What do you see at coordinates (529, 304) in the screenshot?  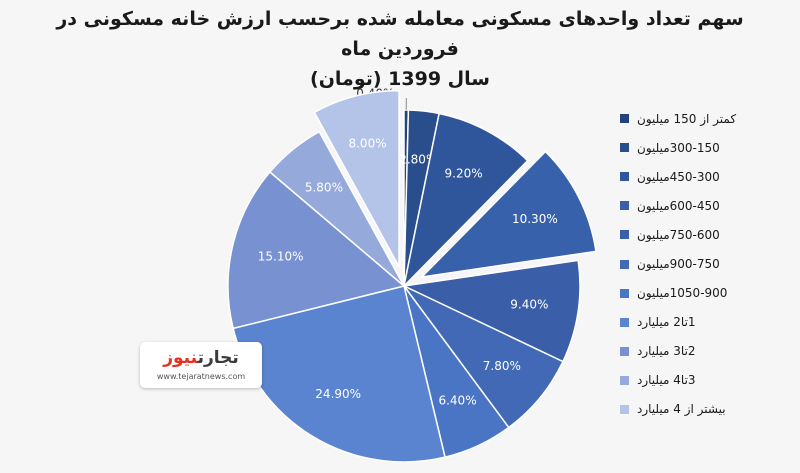 I see `data-label-5: 9.40%` at bounding box center [529, 304].